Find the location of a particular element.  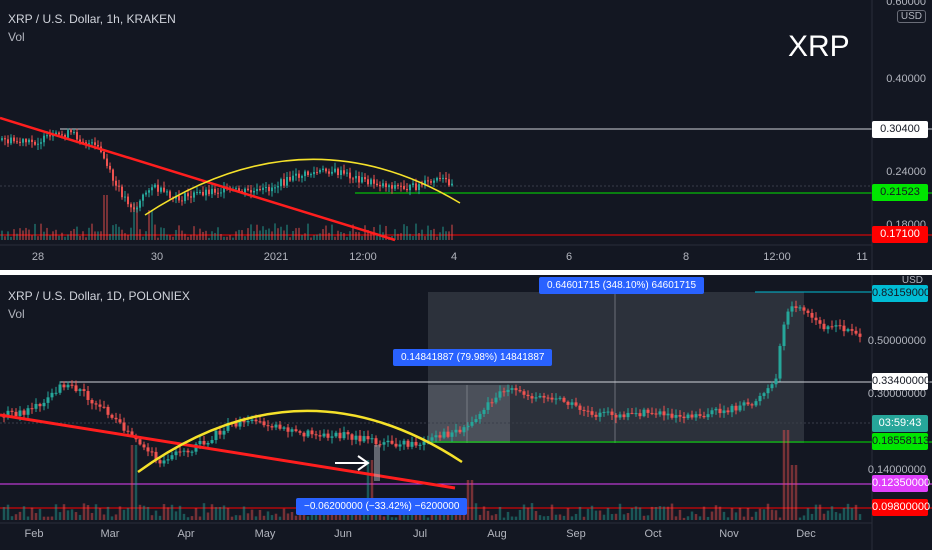

daily-chart-legend: XRP / U.S. Dollar, 1D, POLONIEX Vol is located at coordinates (99, 305).